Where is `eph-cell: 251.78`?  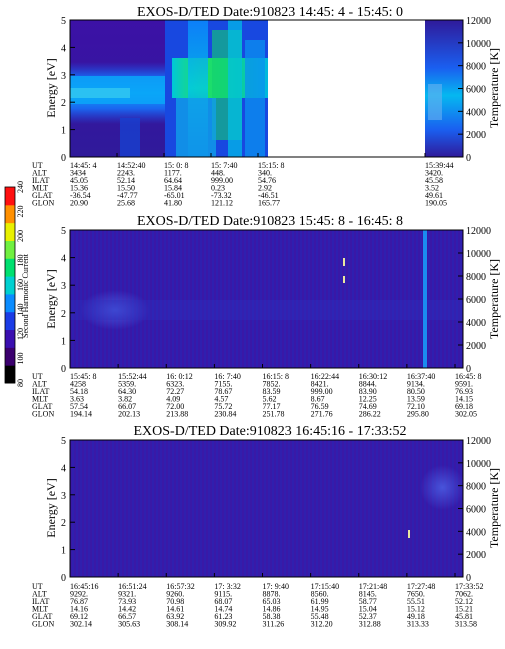 eph-cell: 251.78 is located at coordinates (274, 414).